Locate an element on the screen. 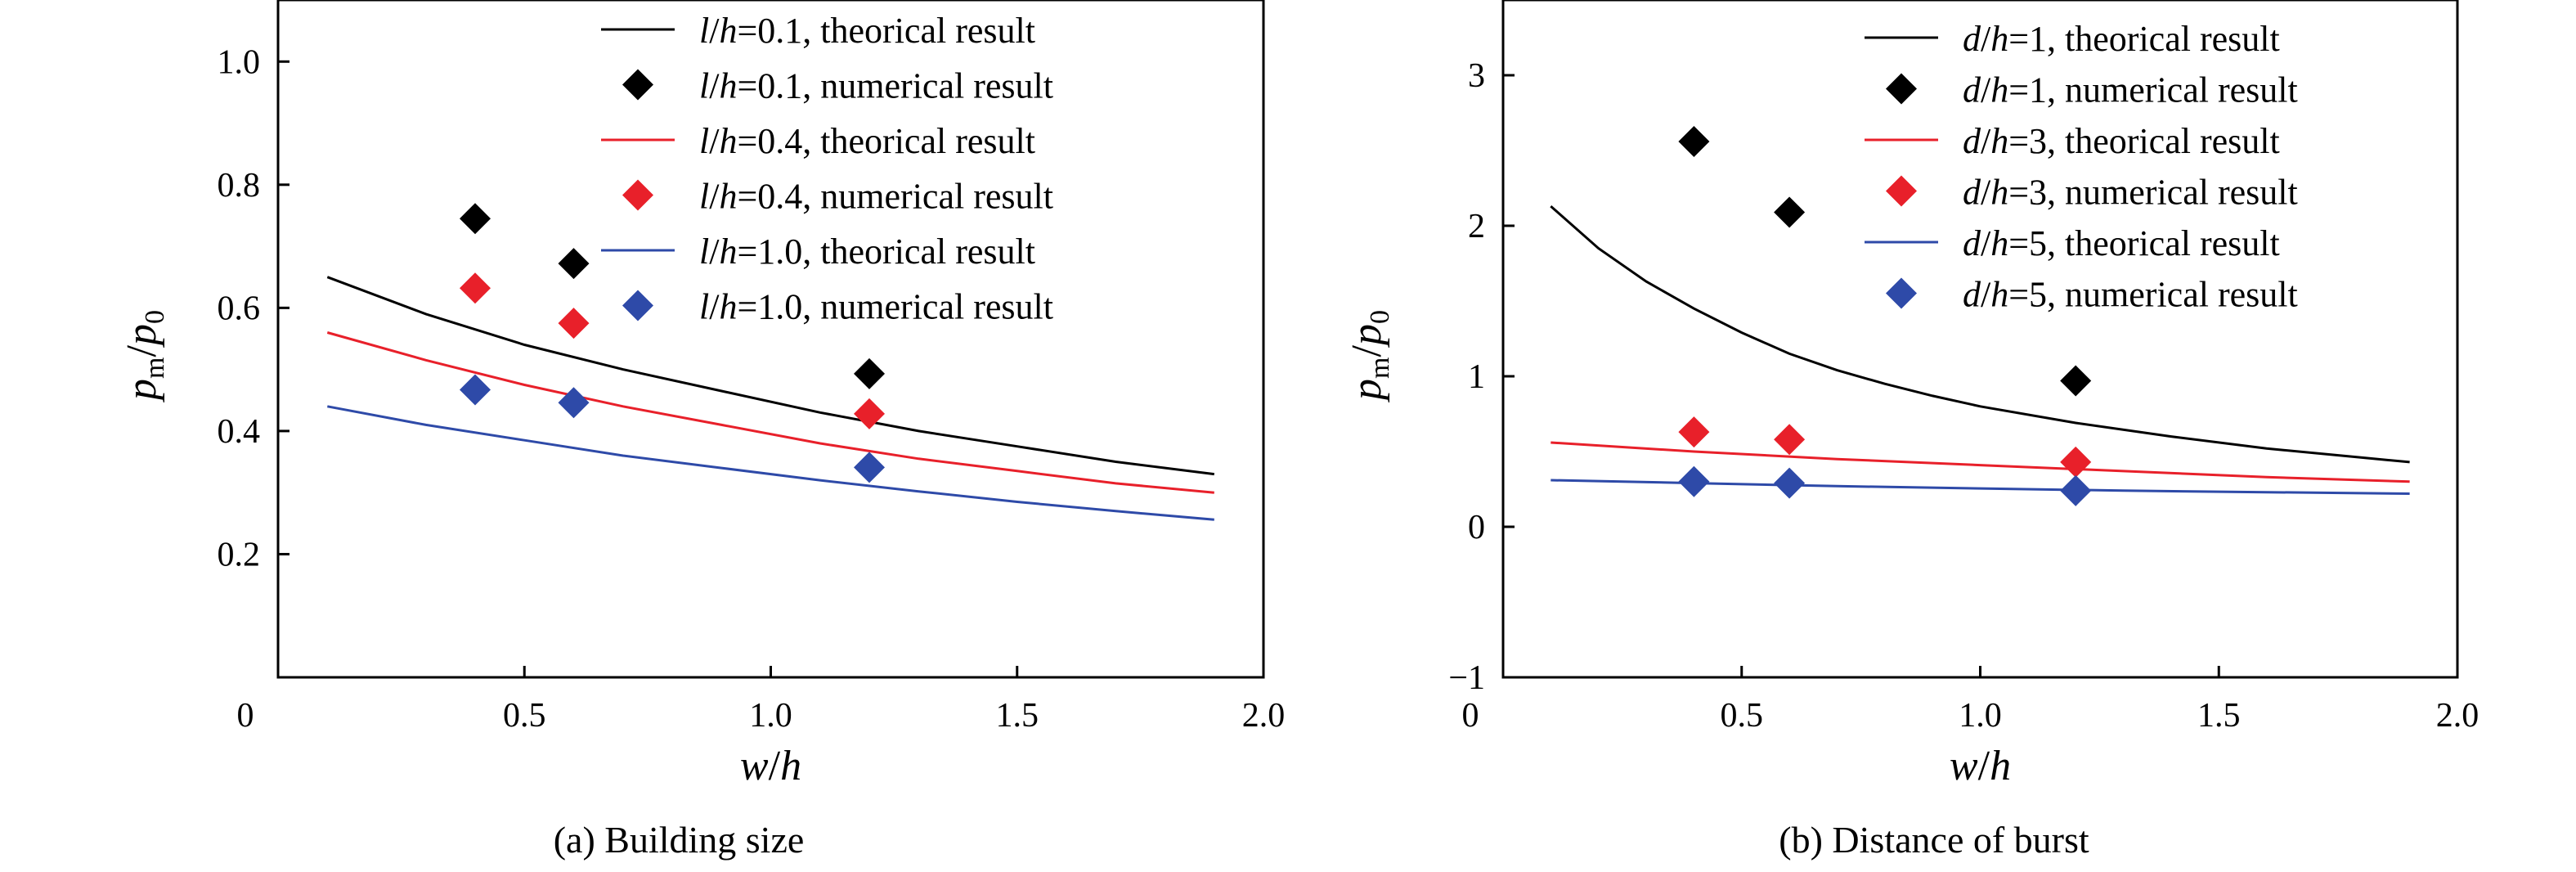 The height and width of the screenshot is (872, 2576). y-tick-label: 0.4 is located at coordinates (239, 432).